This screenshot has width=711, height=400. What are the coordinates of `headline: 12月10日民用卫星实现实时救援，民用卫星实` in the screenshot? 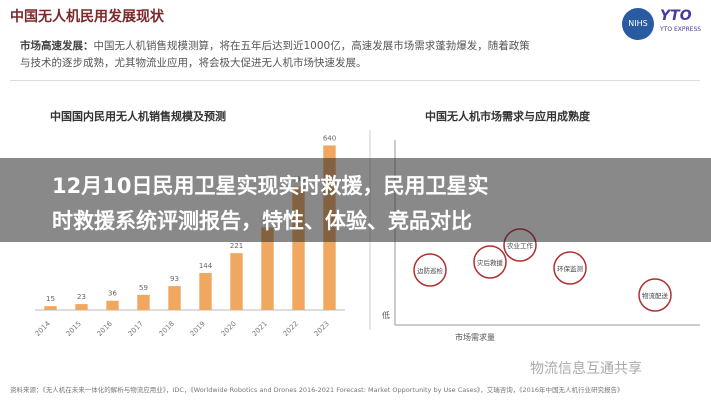 It's located at (270, 186).